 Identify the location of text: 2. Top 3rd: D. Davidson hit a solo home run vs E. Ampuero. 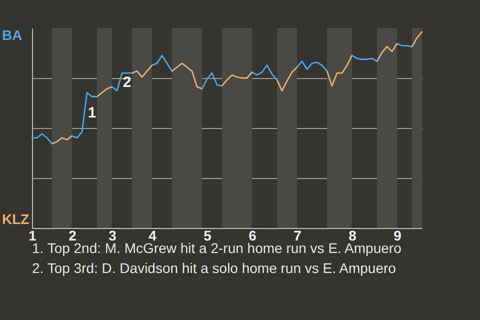
(214, 268).